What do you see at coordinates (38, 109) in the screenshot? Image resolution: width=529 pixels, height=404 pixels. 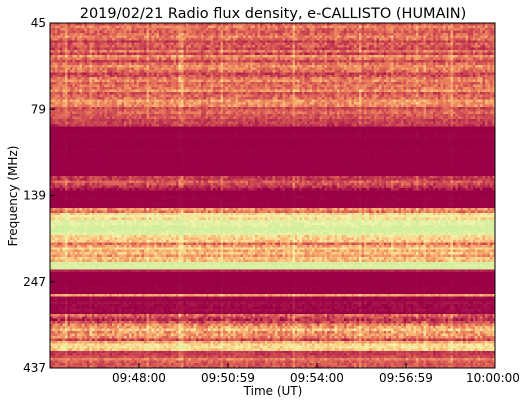 I see `y-tick-label: 79` at bounding box center [38, 109].